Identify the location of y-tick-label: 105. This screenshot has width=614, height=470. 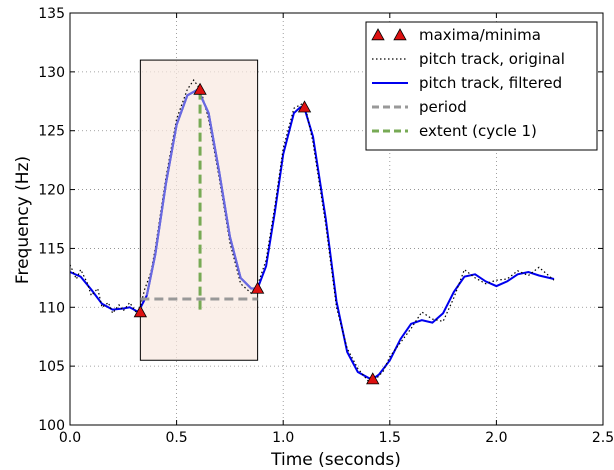
(51, 367).